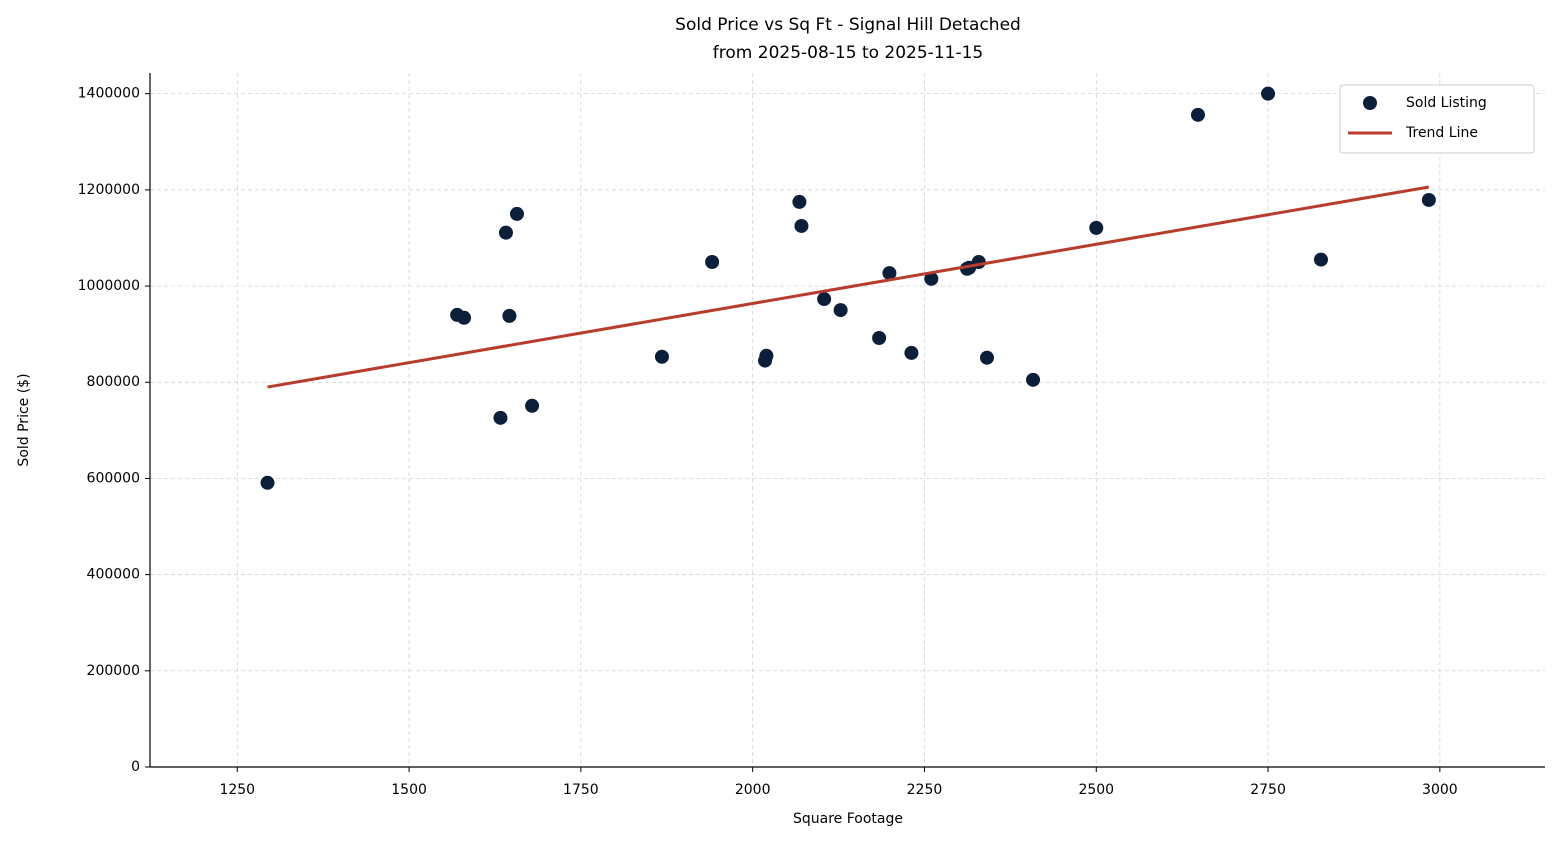 The image size is (1560, 849). I want to click on y-tick-label: 400000, so click(113, 575).